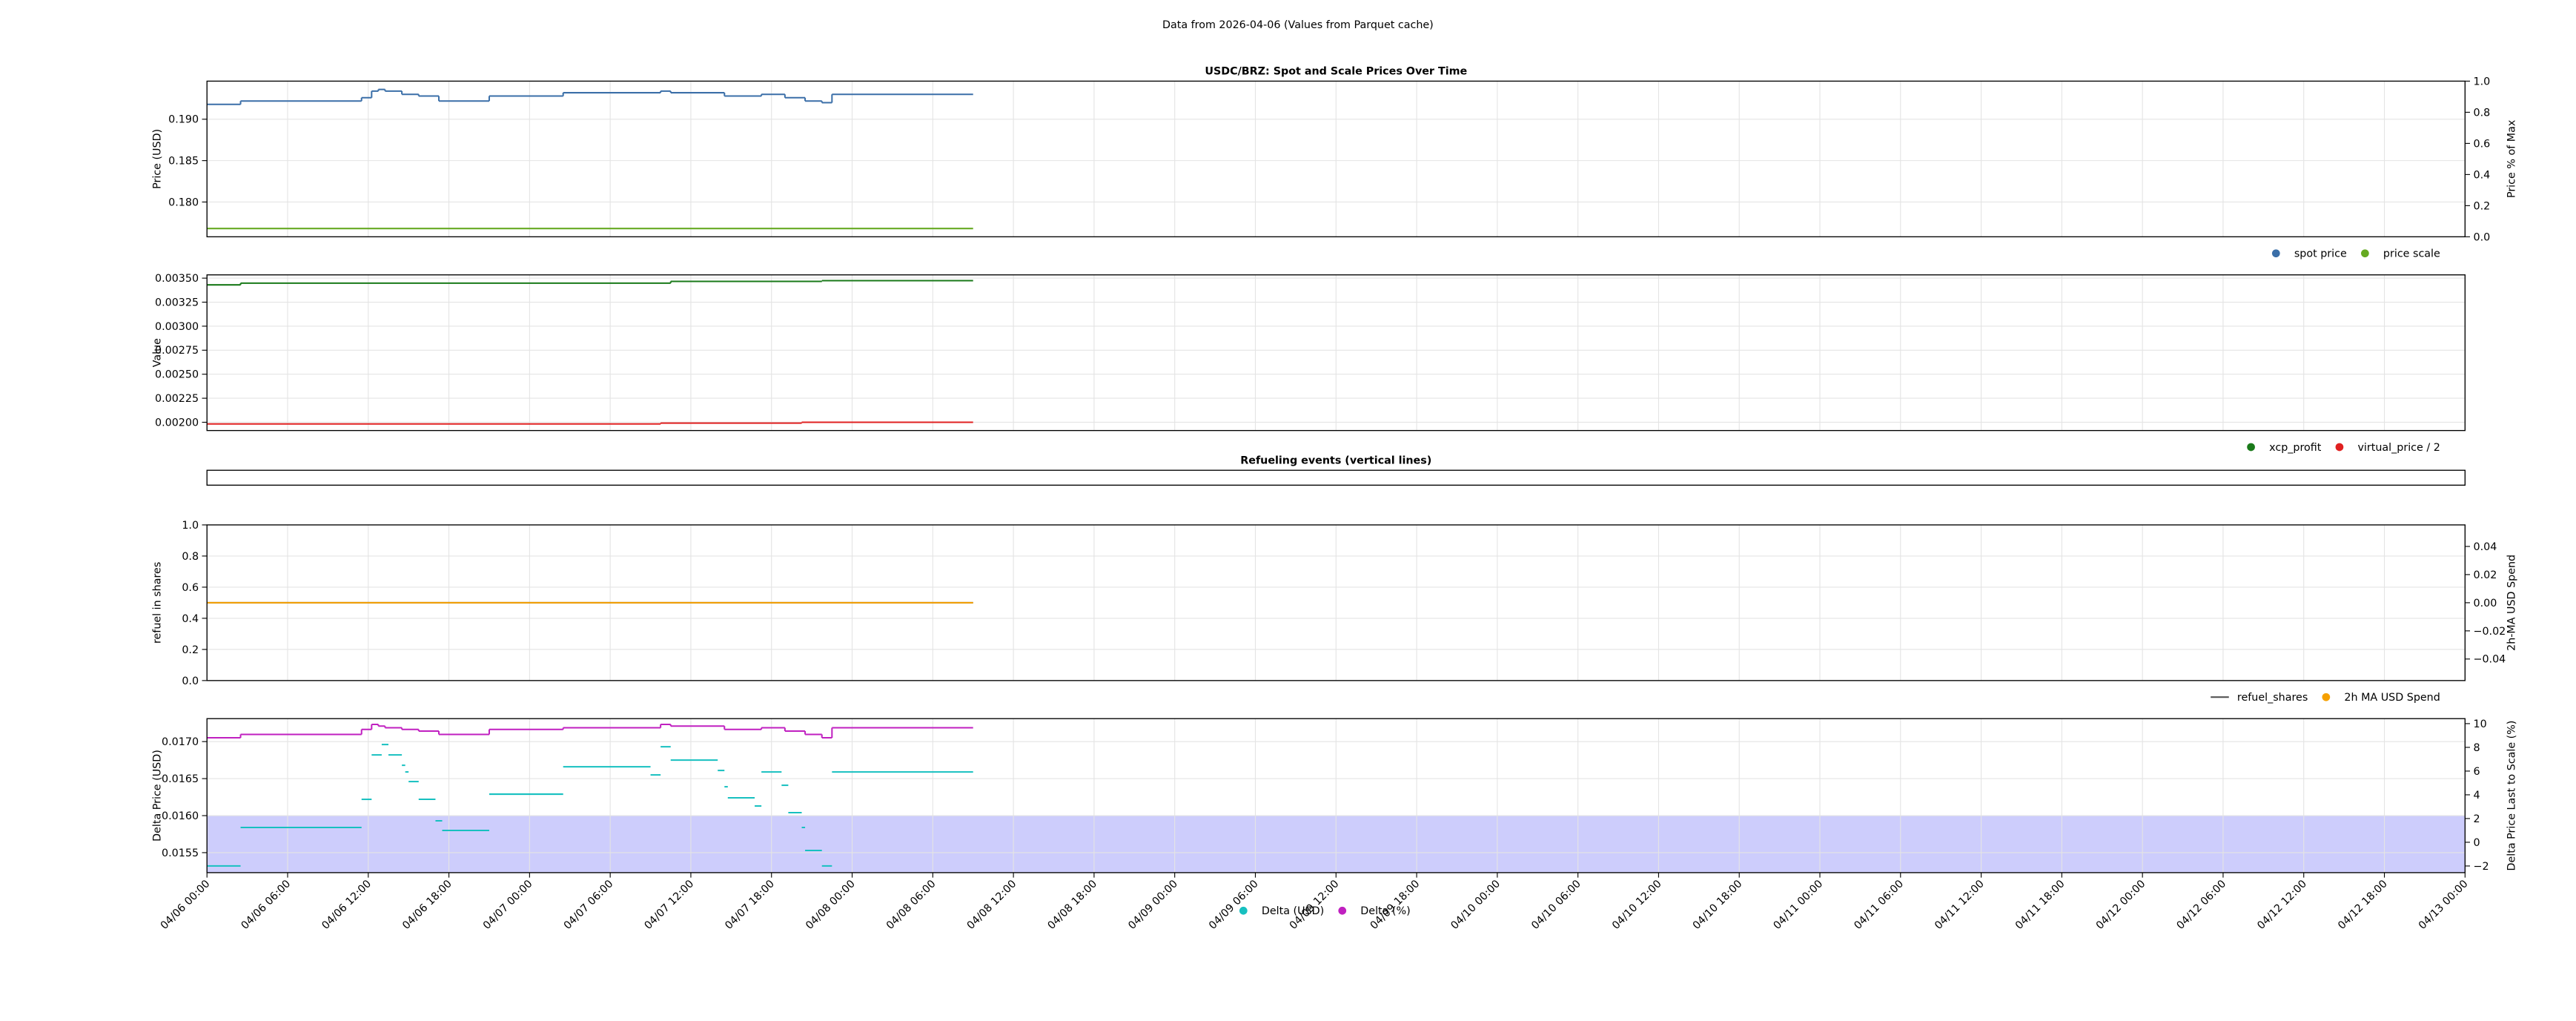  Describe the element at coordinates (177, 399) in the screenshot. I see `y-tick-label: 0.00225` at that location.